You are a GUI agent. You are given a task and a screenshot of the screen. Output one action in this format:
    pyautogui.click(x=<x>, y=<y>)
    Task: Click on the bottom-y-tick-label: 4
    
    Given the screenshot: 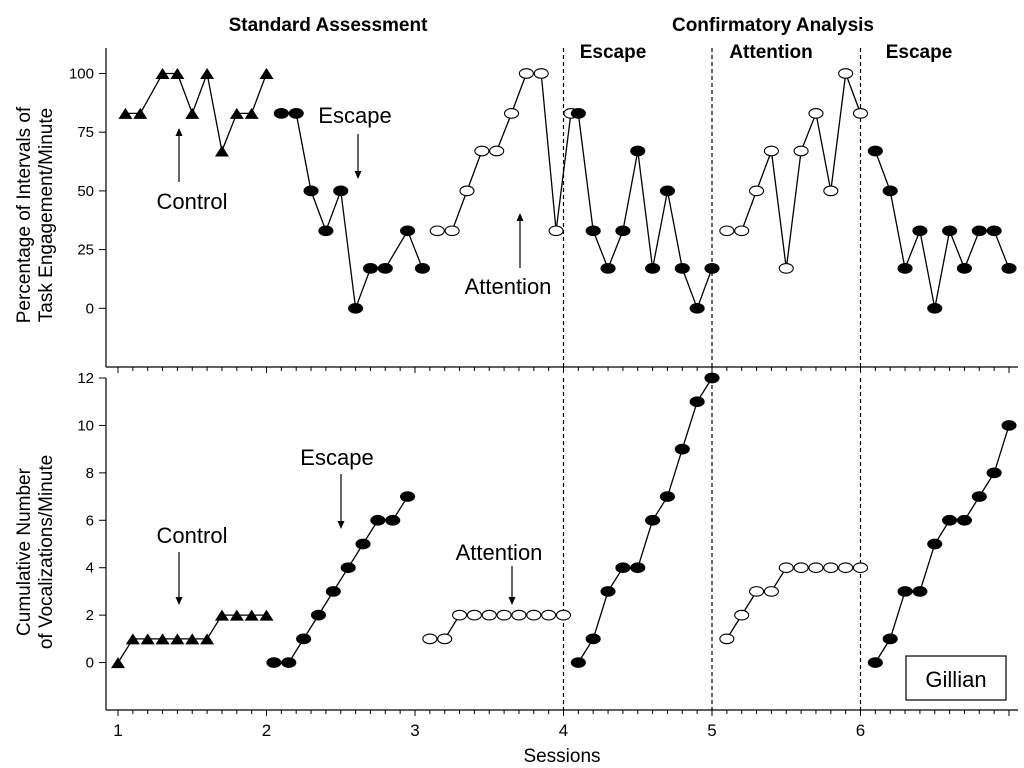 What is the action you would take?
    pyautogui.click(x=90, y=568)
    